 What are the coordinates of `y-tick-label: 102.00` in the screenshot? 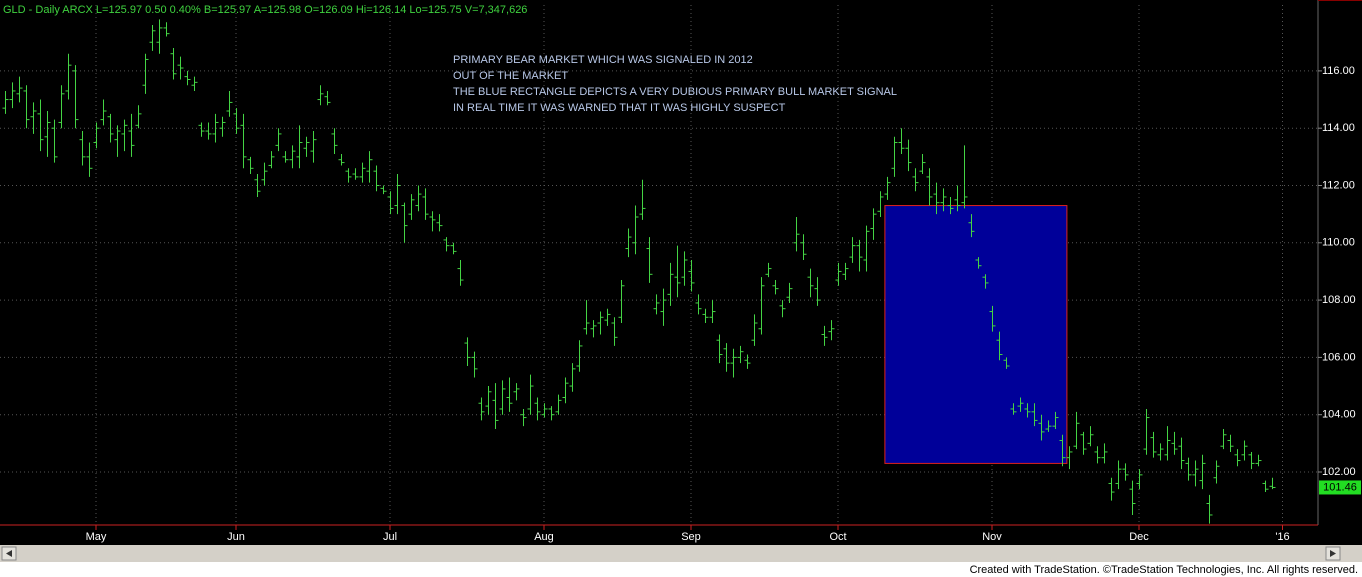 It's located at (1339, 472).